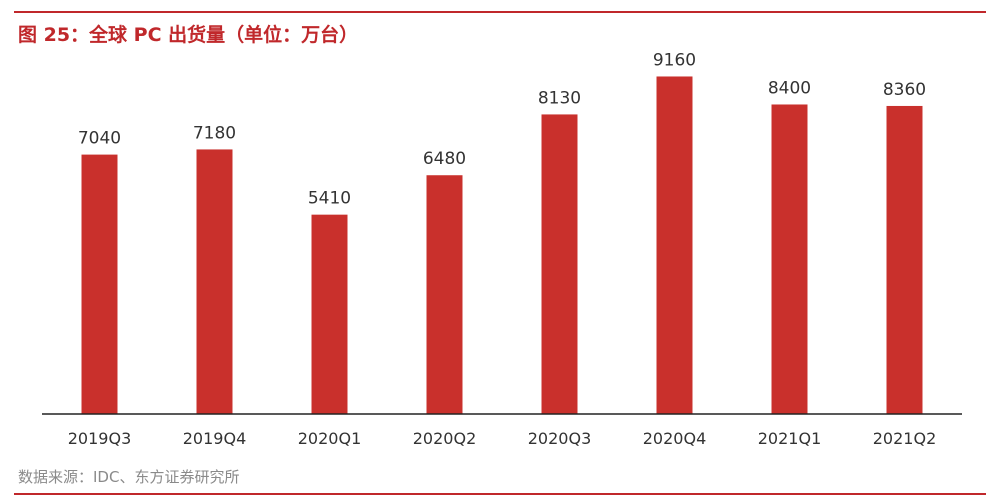 The width and height of the screenshot is (1000, 503). I want to click on bar-2019Q4, so click(214, 281).